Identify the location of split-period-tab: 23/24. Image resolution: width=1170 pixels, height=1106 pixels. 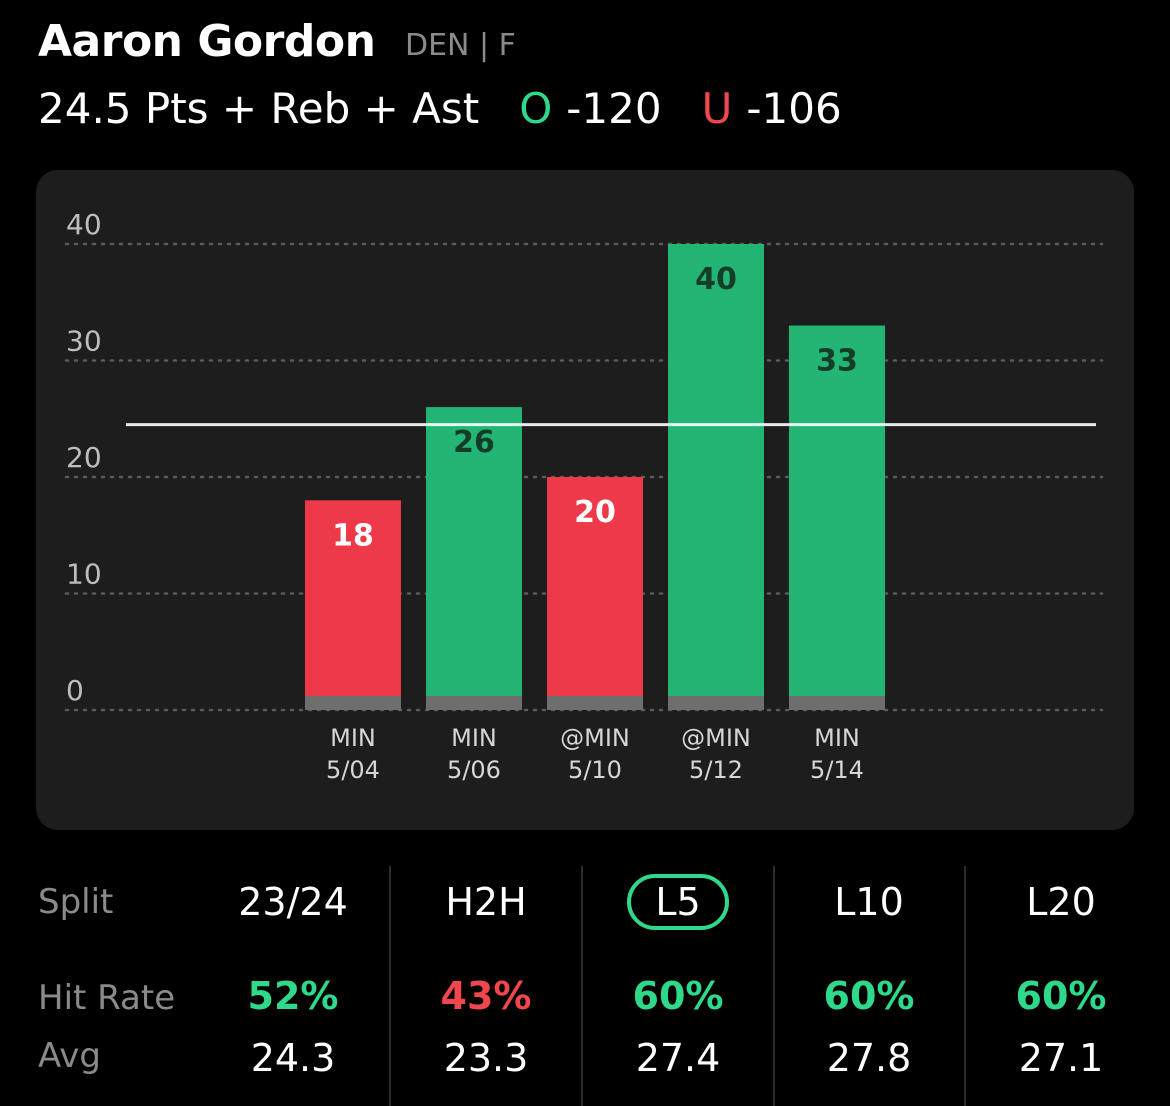
(293, 902).